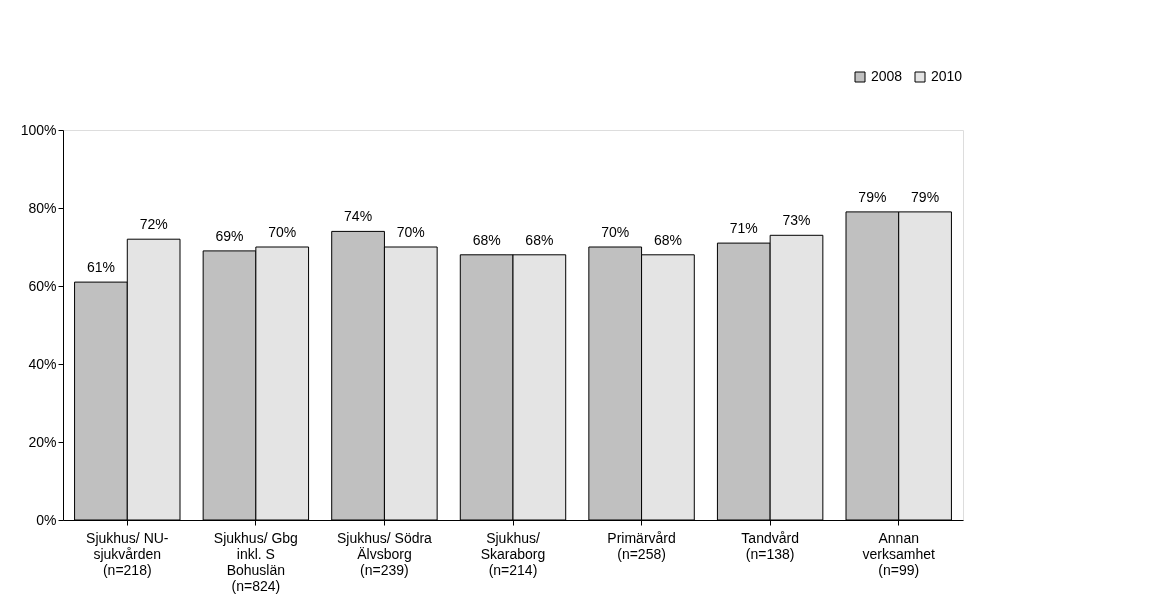  What do you see at coordinates (42, 285) in the screenshot?
I see `y-tick-label: 60%` at bounding box center [42, 285].